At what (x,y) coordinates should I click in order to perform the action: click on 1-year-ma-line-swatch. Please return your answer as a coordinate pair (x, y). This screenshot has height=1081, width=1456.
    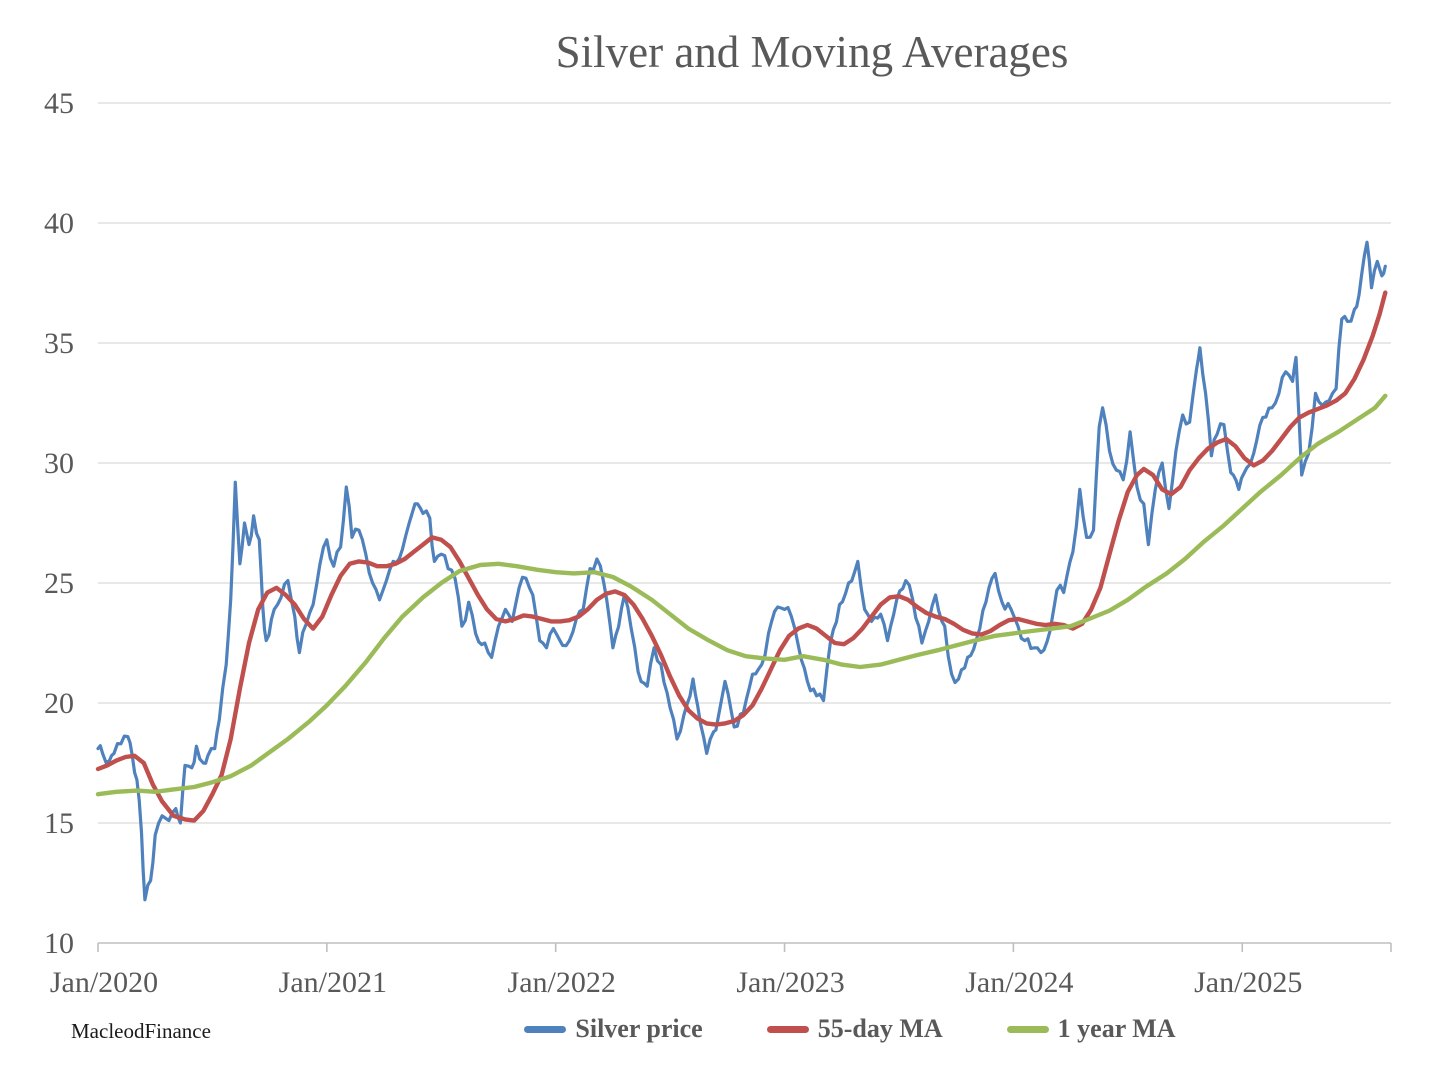
    Looking at the image, I should click on (1027, 1029).